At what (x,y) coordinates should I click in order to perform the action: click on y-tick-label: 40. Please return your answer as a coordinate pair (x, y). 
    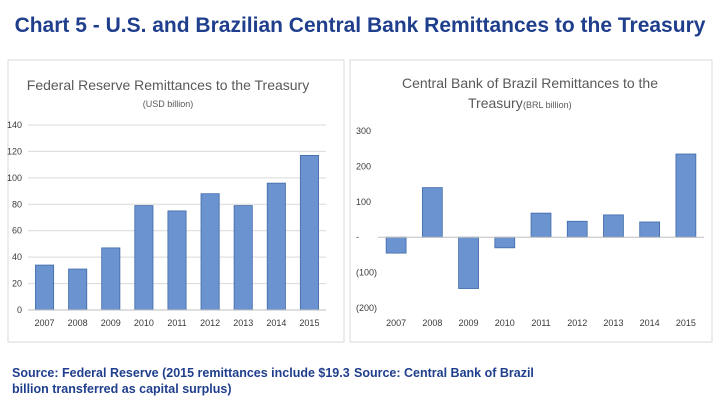
    Looking at the image, I should click on (17, 257).